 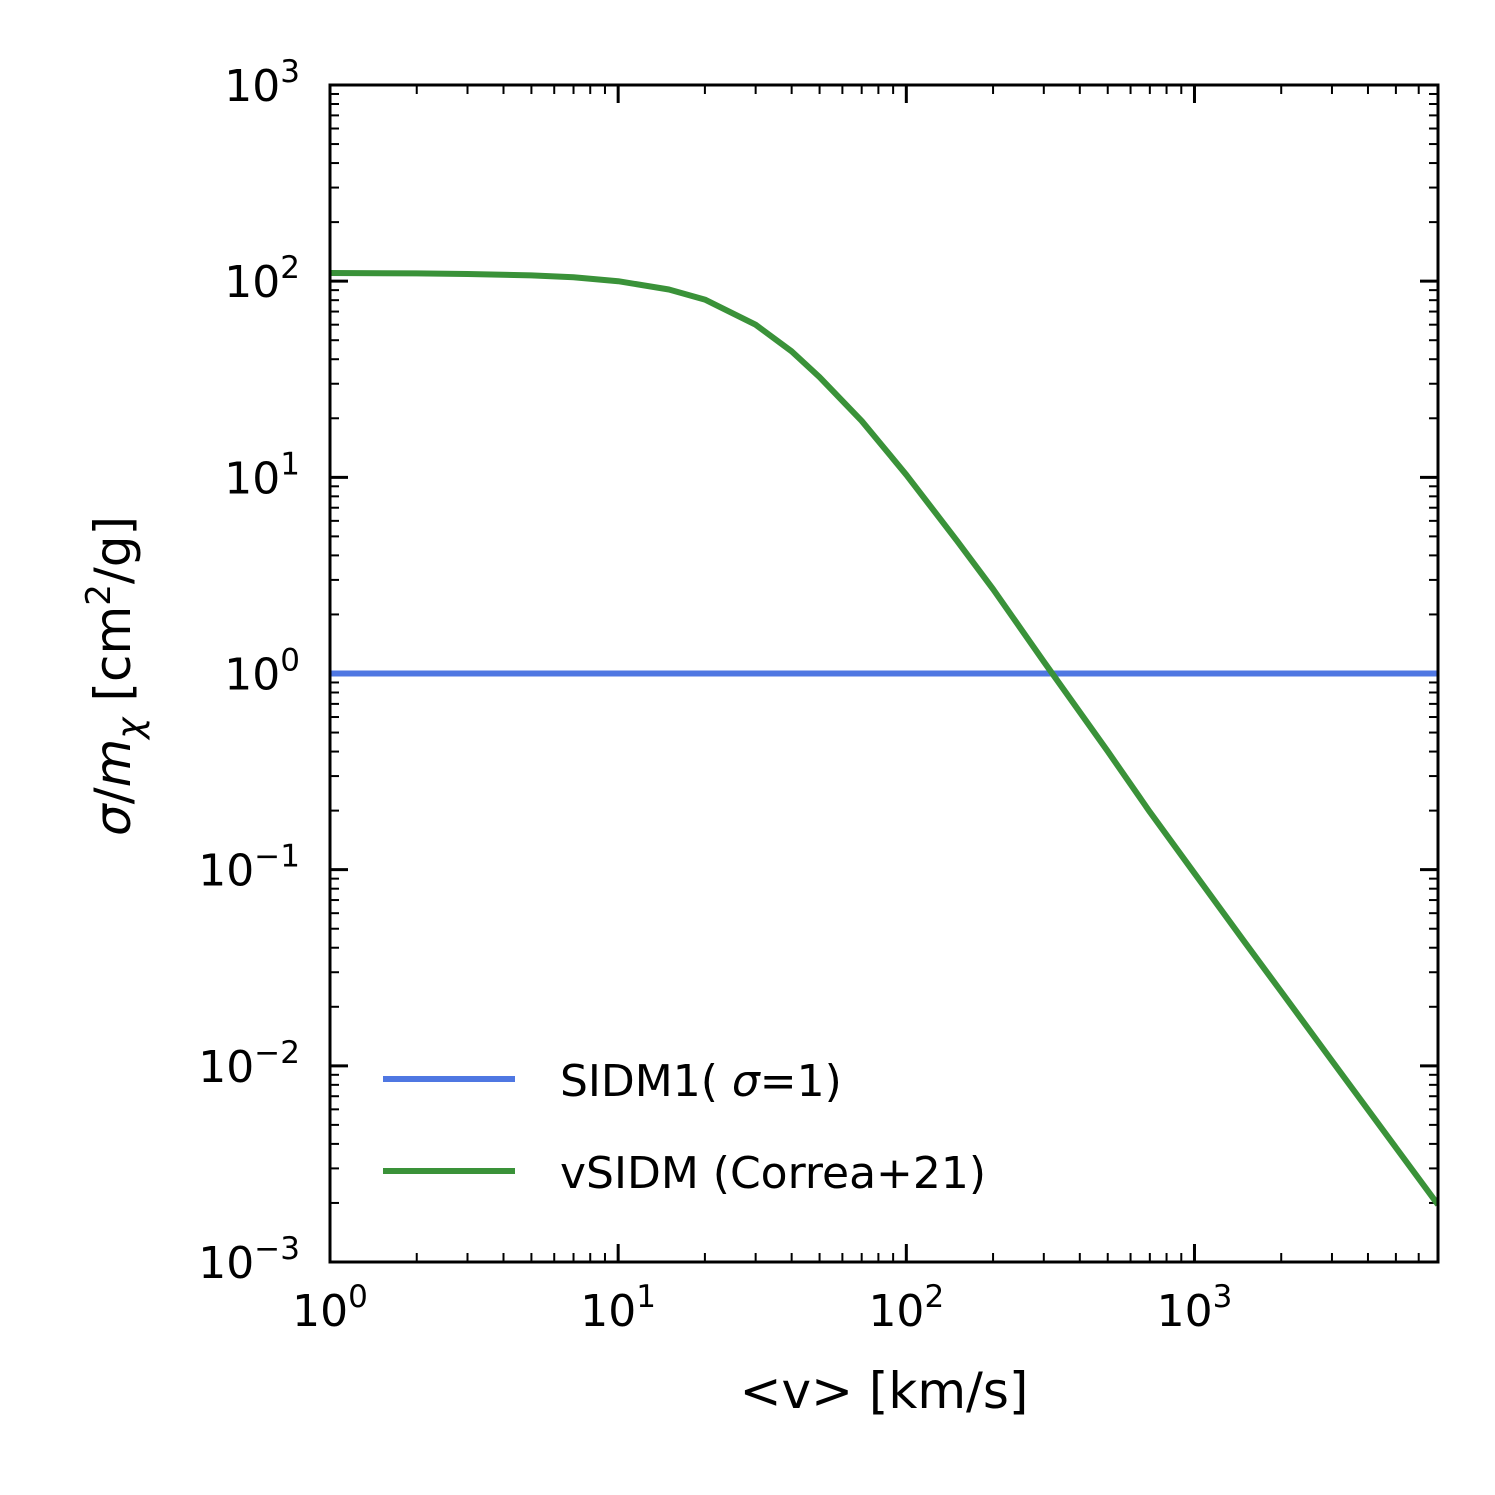 I want to click on y-tick-label: 10⁻², so click(x=249, y=1064).